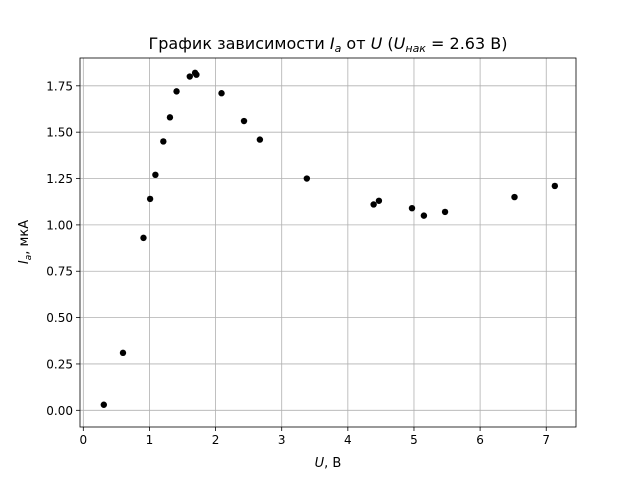  What do you see at coordinates (59, 272) in the screenshot?
I see `y-tick-label: 0.75` at bounding box center [59, 272].